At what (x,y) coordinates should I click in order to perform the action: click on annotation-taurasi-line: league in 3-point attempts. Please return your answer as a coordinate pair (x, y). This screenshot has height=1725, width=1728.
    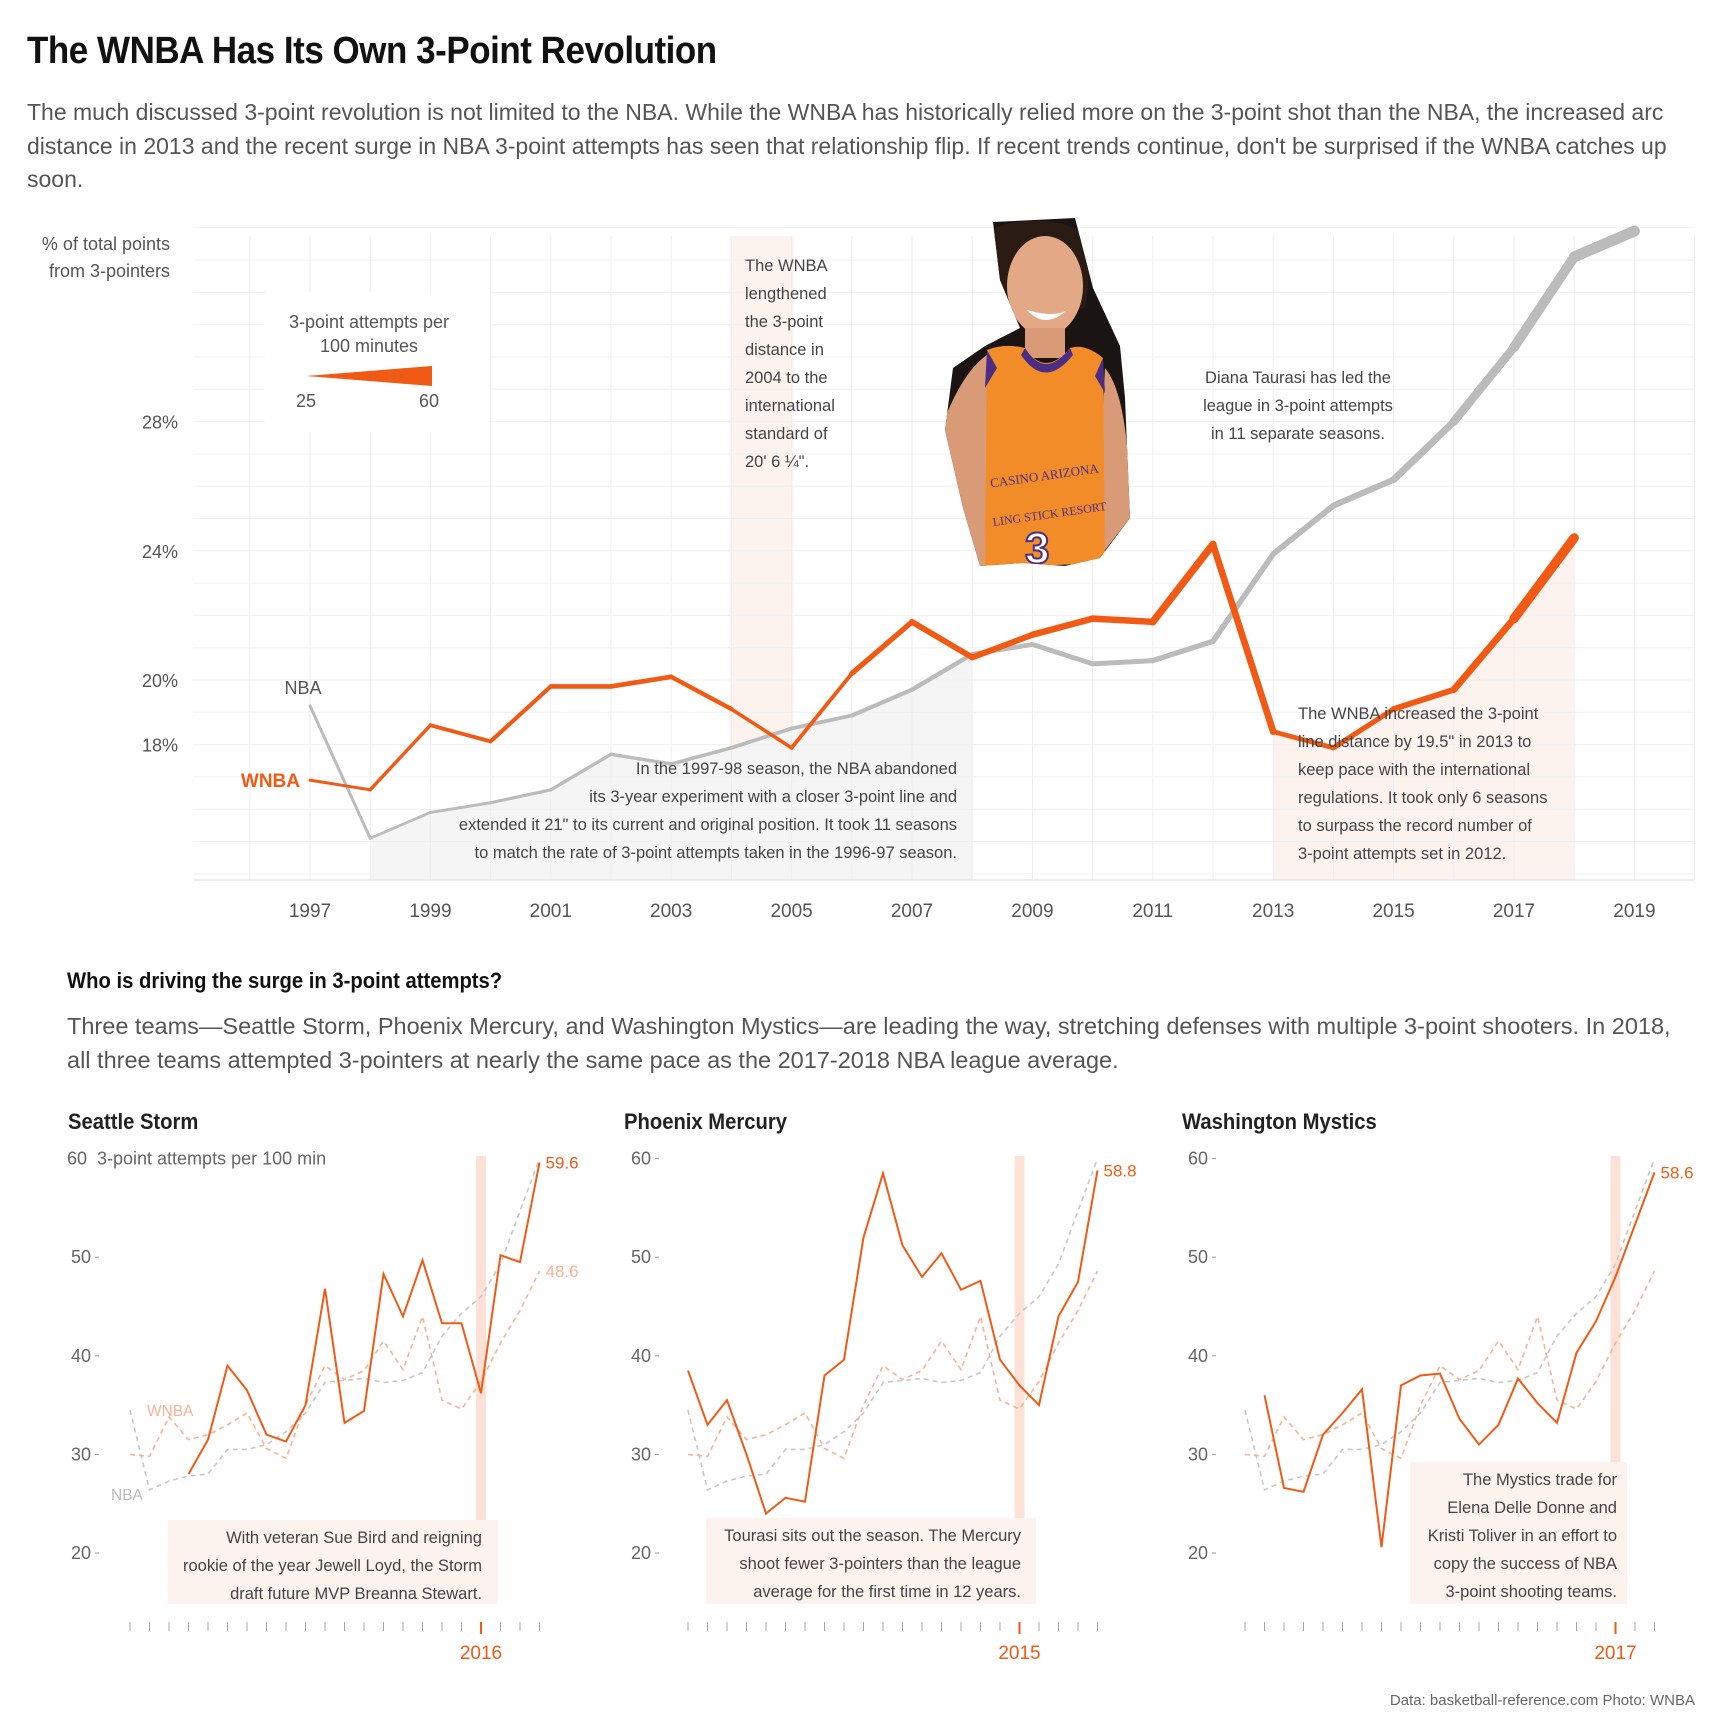
    Looking at the image, I should click on (1298, 406).